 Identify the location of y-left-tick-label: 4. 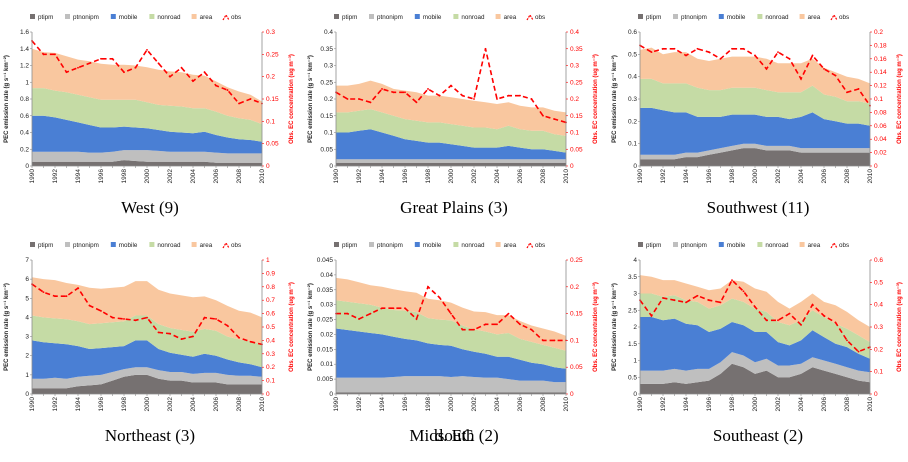
(27, 317).